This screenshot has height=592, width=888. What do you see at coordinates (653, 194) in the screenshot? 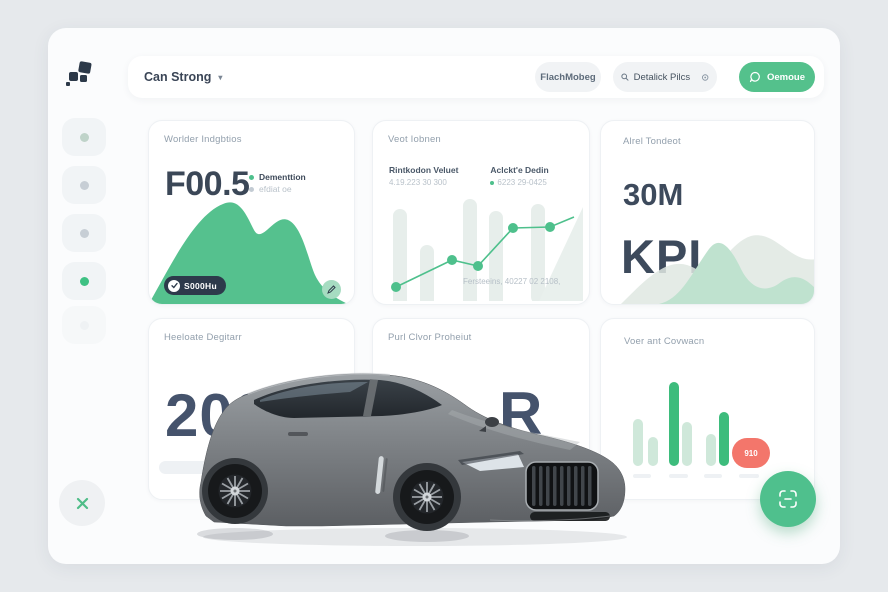
I see `kpi-value: 30M` at bounding box center [653, 194].